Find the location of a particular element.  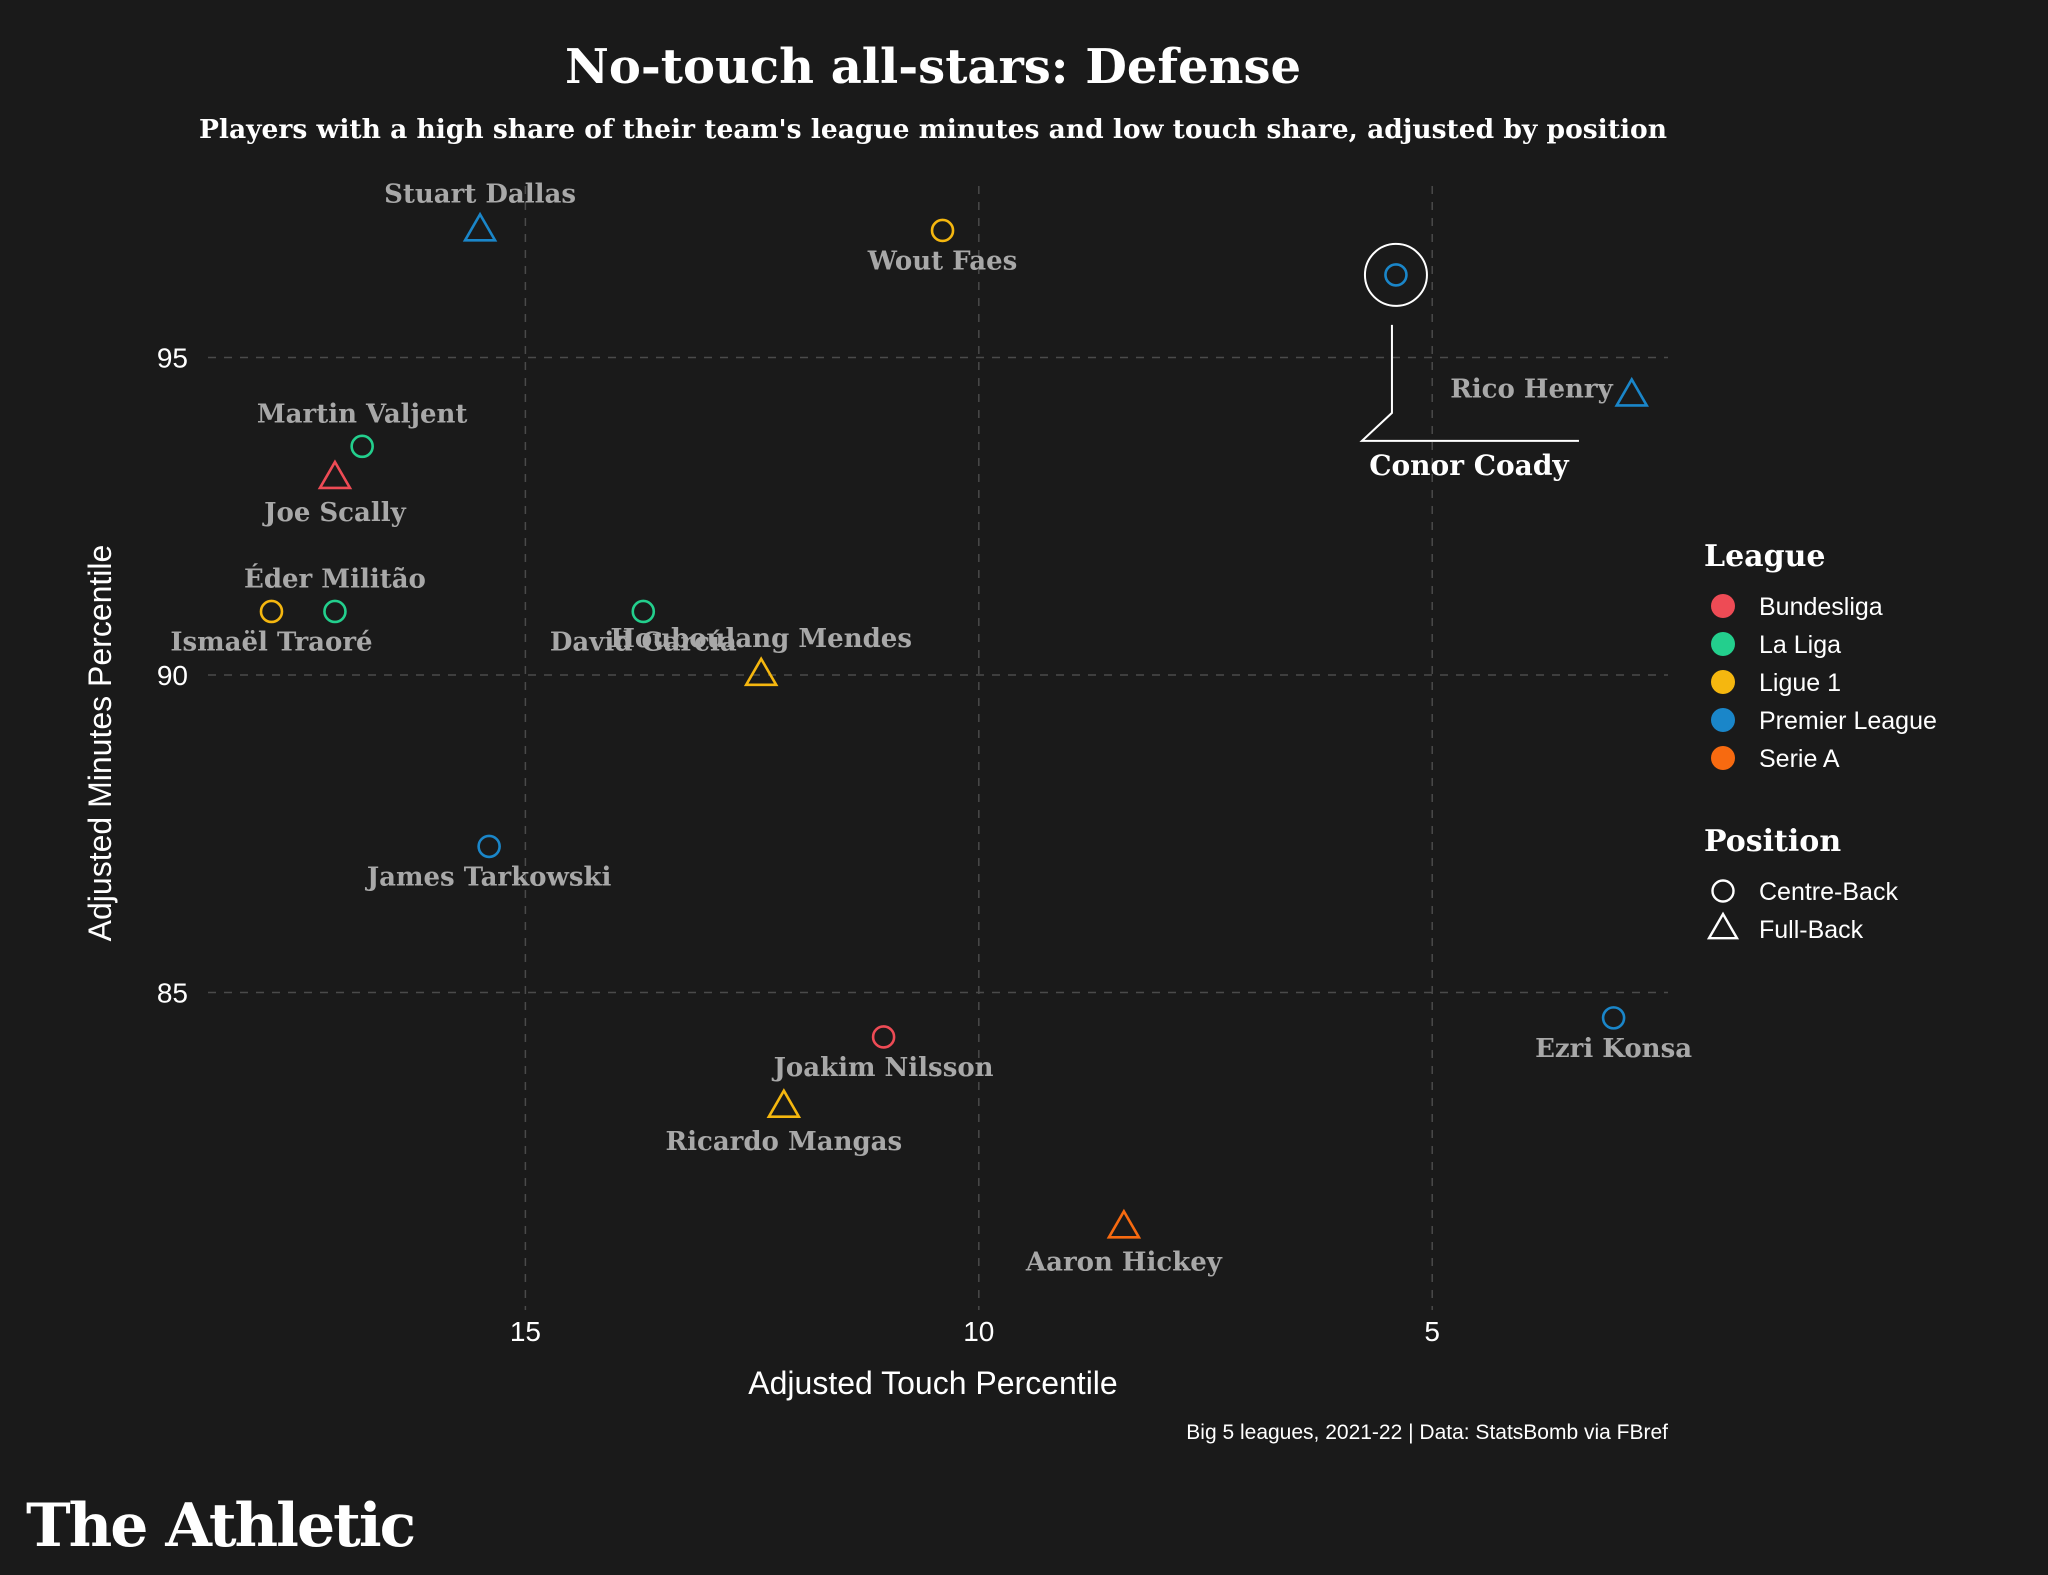

x-tick-label-15: 15 is located at coordinates (525, 1331).